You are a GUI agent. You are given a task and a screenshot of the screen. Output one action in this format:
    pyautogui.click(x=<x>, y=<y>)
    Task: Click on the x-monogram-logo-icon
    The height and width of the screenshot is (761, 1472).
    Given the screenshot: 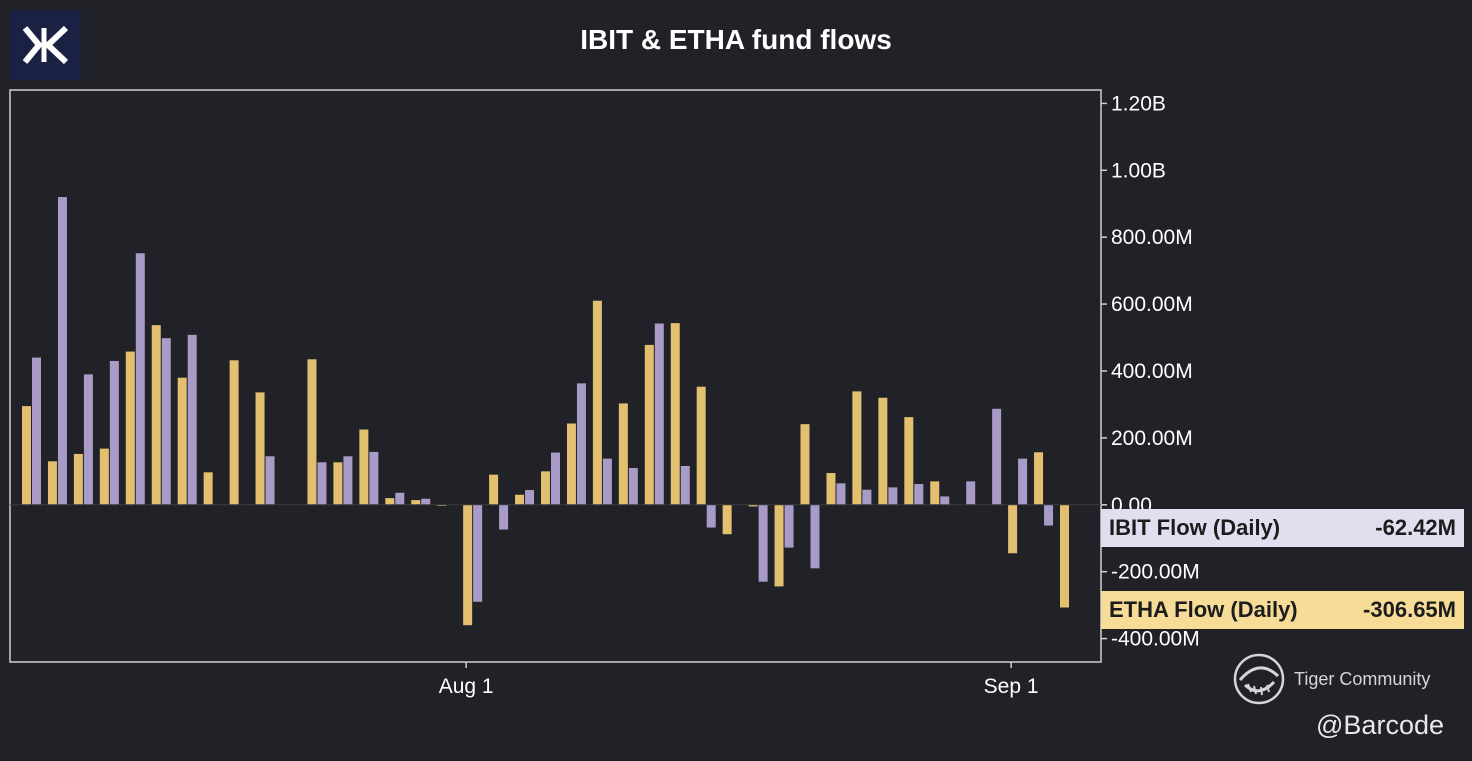 What is the action you would take?
    pyautogui.click(x=45, y=45)
    